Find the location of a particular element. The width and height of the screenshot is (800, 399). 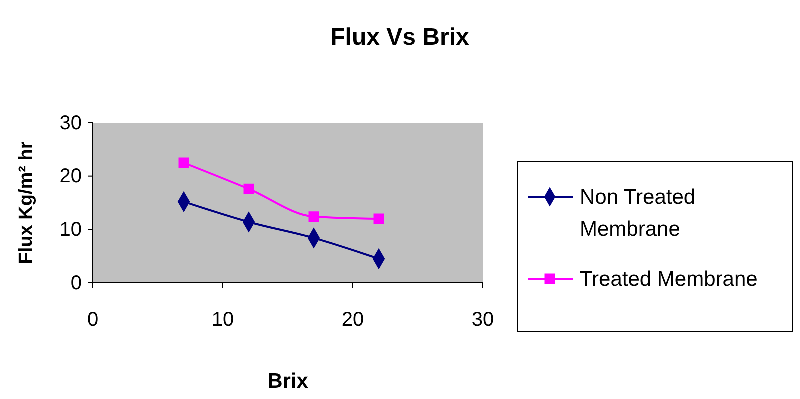

x-tick-label: 0 is located at coordinates (93, 320).